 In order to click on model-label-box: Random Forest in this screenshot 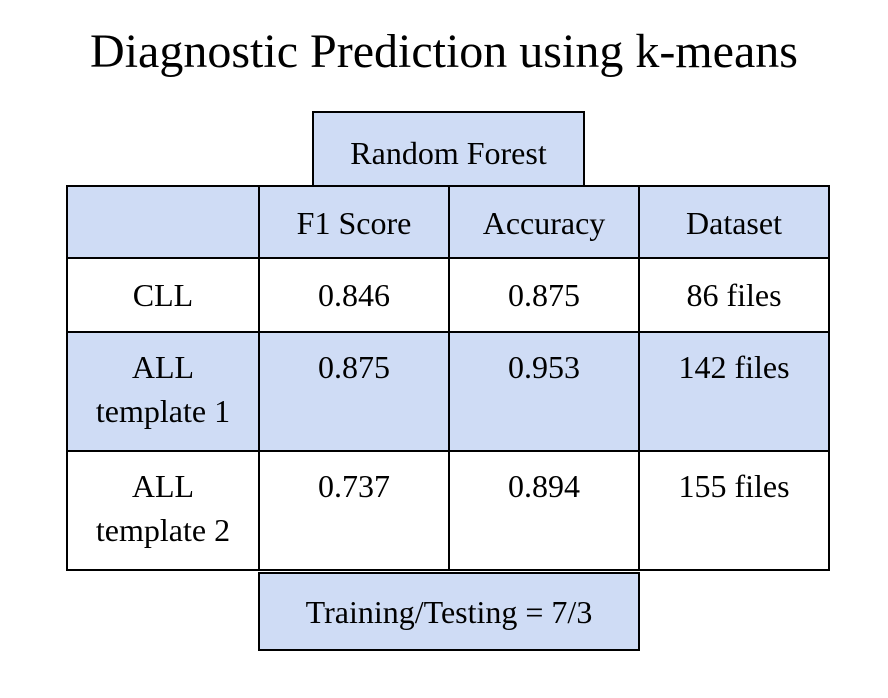, I will do `click(448, 150)`.